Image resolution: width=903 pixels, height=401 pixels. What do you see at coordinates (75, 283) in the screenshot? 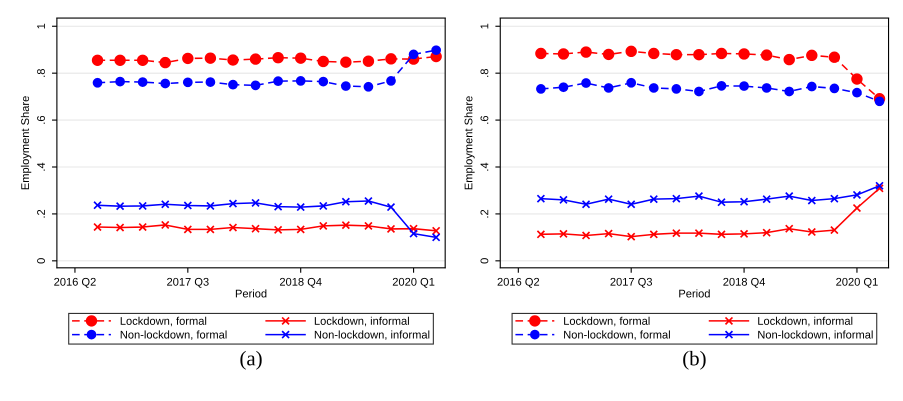
I see `x-tick-label: 2016 Q2` at bounding box center [75, 283].